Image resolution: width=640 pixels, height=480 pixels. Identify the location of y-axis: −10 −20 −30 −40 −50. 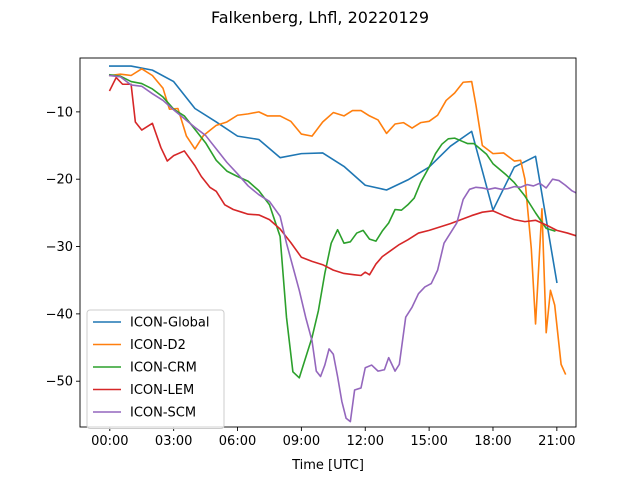
(63, 247).